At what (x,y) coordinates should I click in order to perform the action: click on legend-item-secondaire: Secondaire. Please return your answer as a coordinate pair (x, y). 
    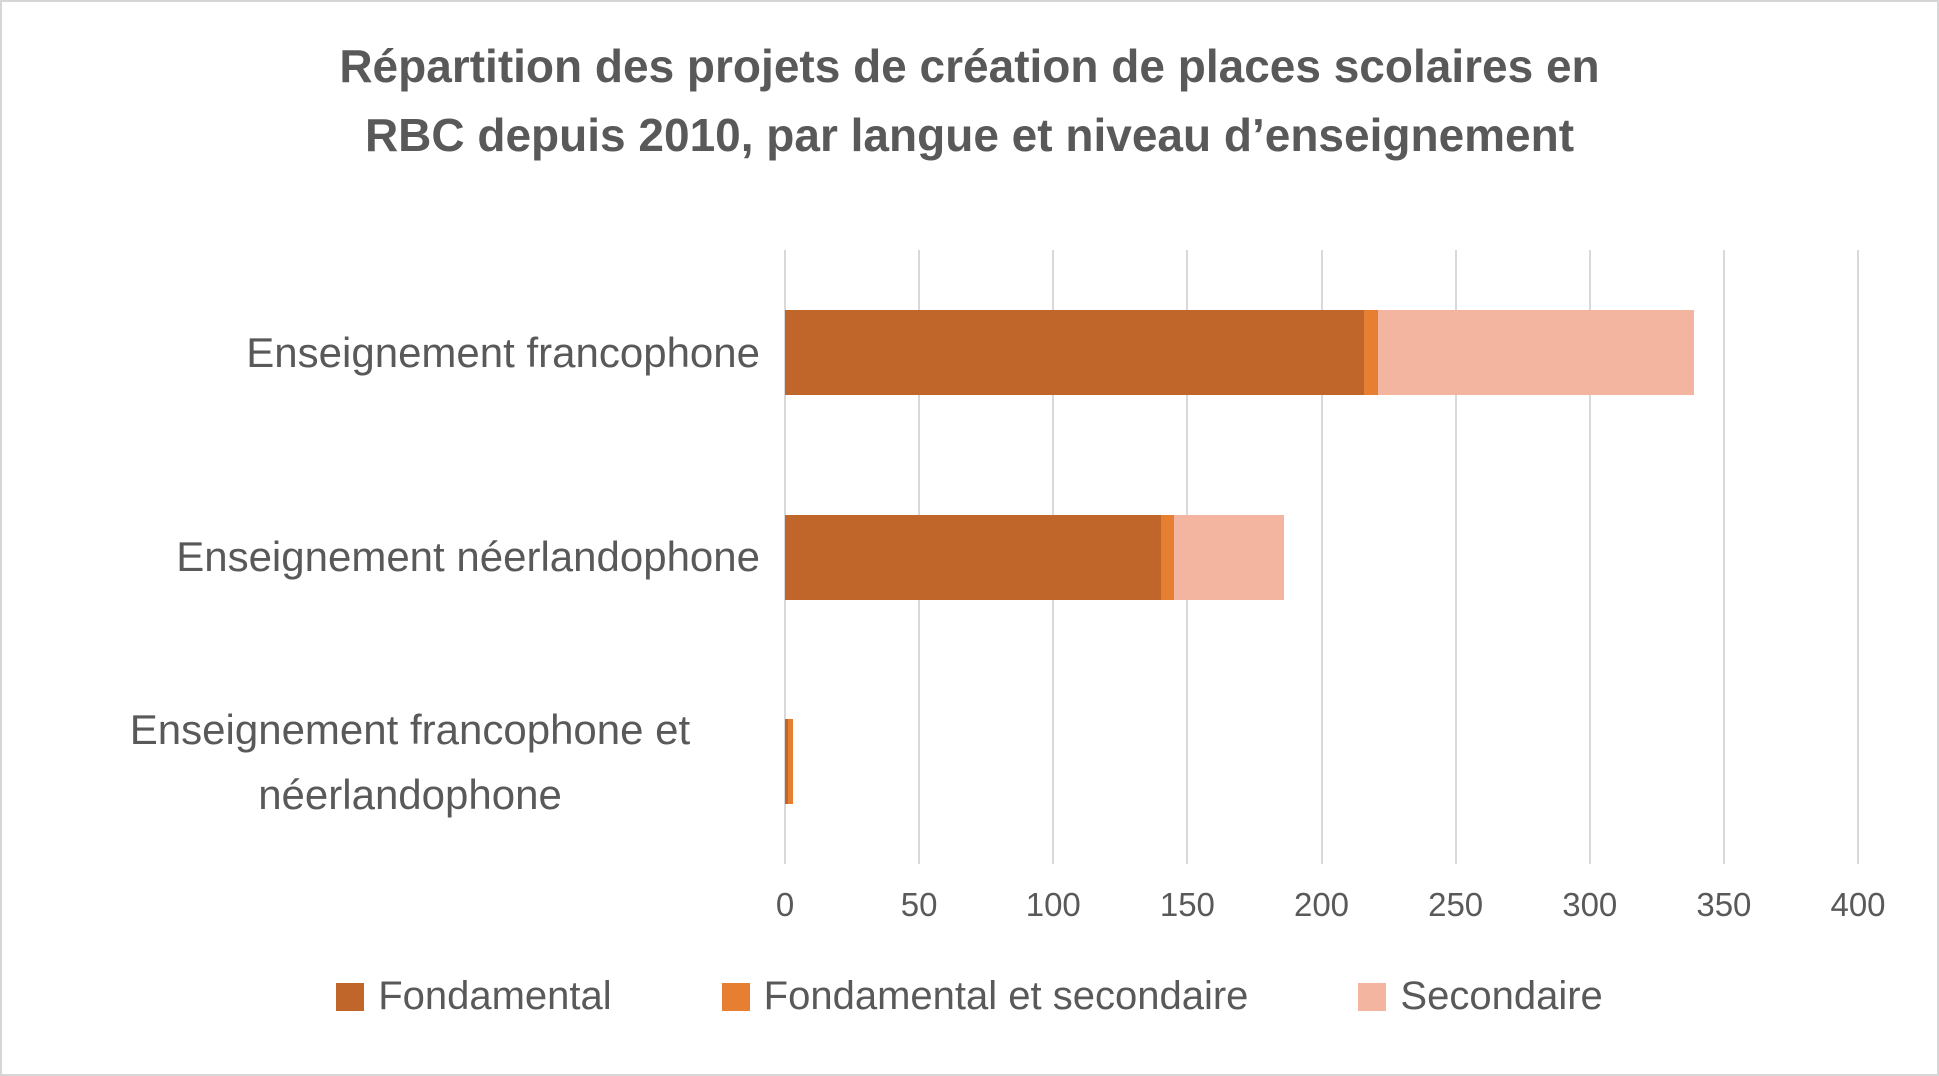
    Looking at the image, I should click on (1480, 996).